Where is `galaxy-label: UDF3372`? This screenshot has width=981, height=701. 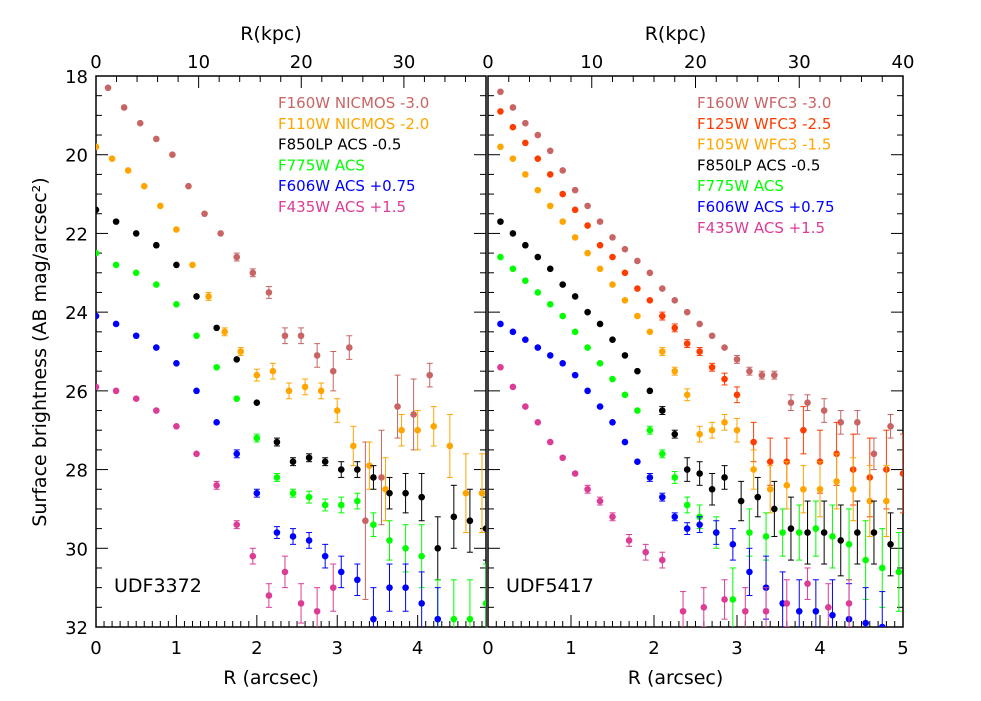
galaxy-label: UDF3372 is located at coordinates (158, 586).